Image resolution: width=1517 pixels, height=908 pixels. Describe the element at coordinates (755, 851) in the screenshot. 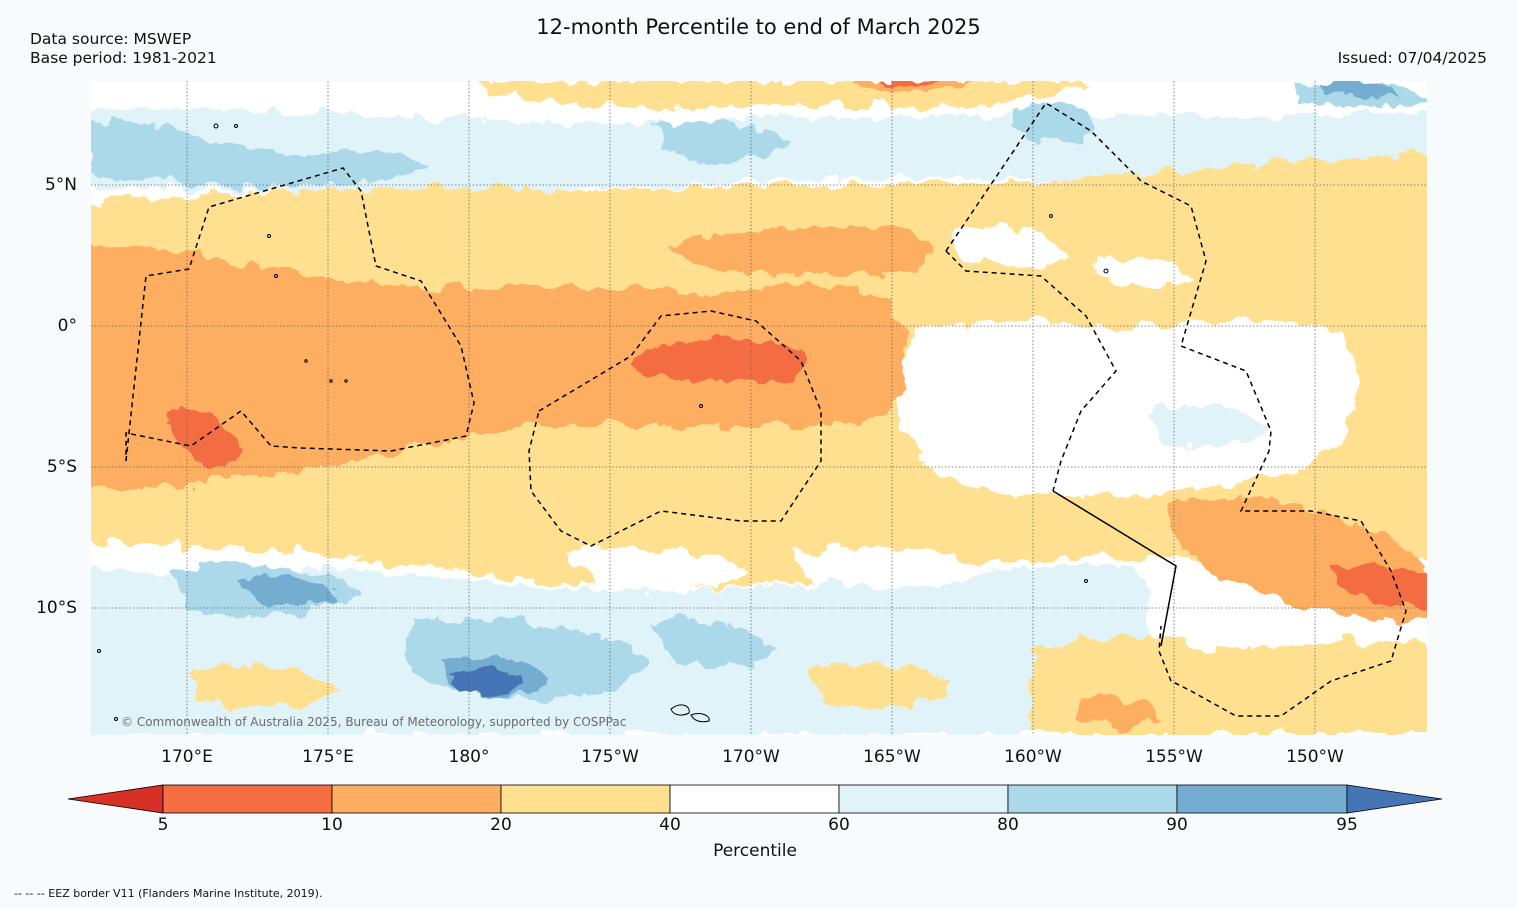

I see `colorbar-label: Percentile` at that location.